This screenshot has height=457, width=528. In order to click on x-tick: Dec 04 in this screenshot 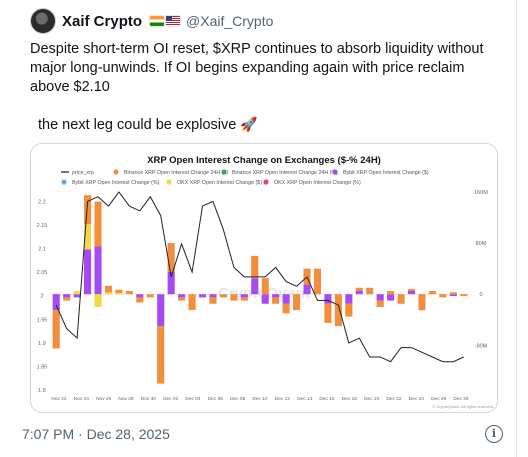, I will do `click(193, 399)`.